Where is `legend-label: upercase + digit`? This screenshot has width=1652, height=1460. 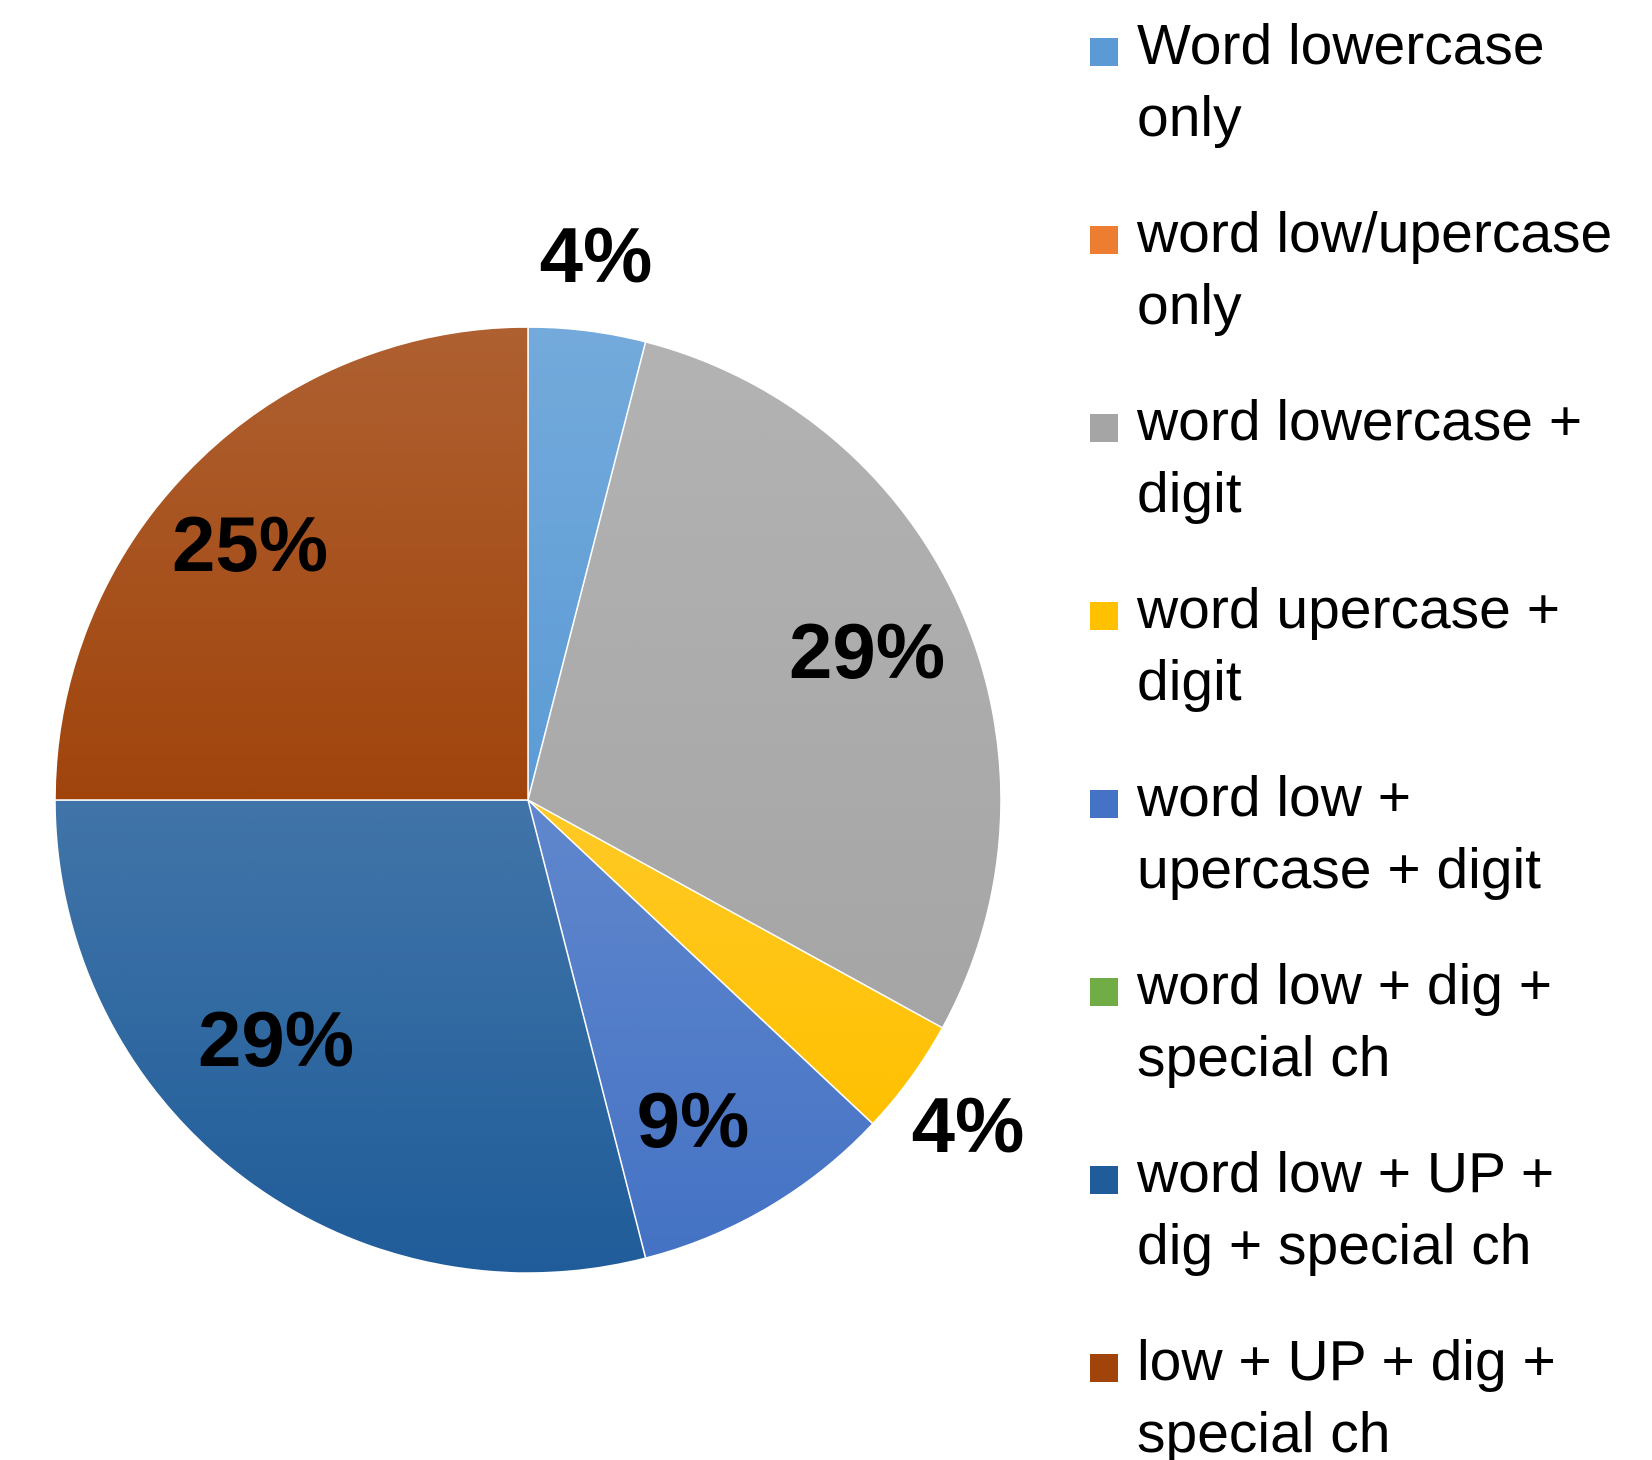
legend-label: upercase + digit is located at coordinates (1339, 869).